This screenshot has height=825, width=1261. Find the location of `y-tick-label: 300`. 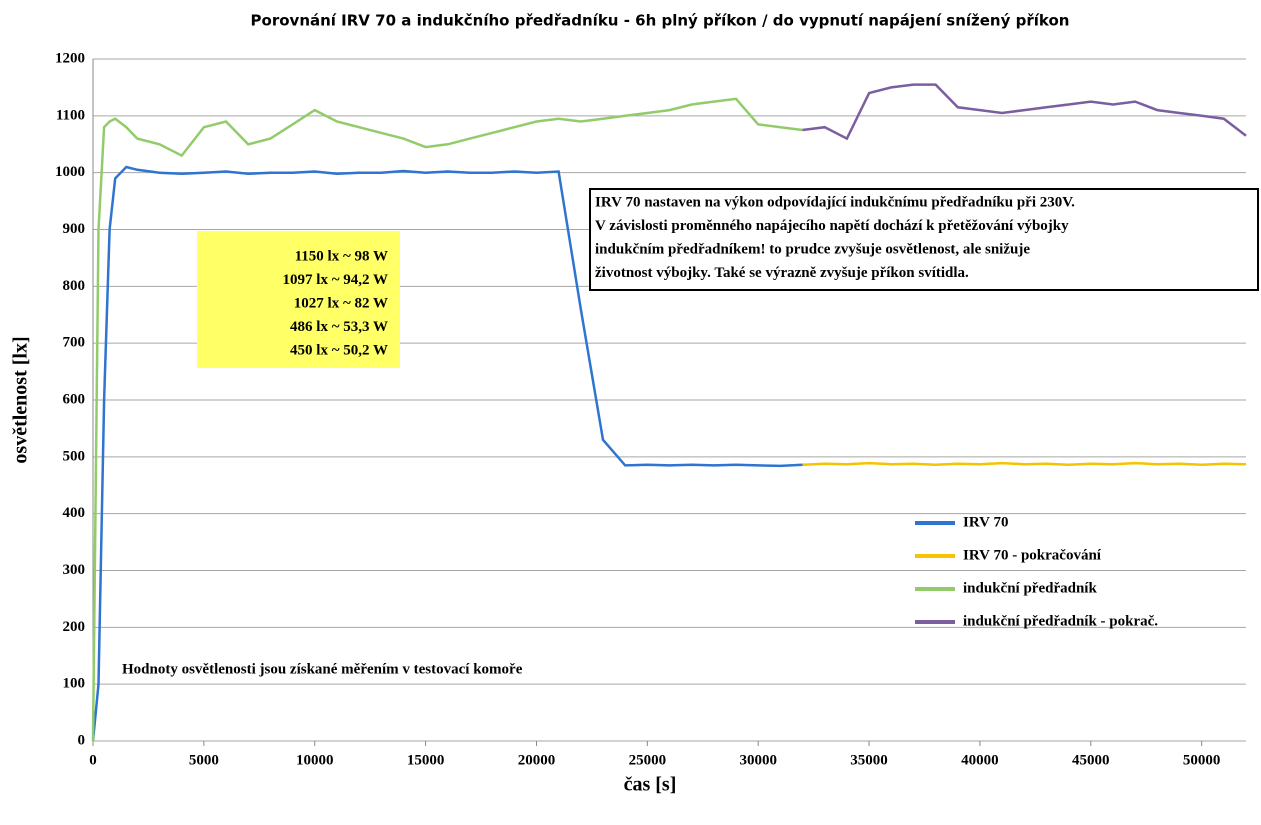

y-tick-label: 300 is located at coordinates (74, 570).